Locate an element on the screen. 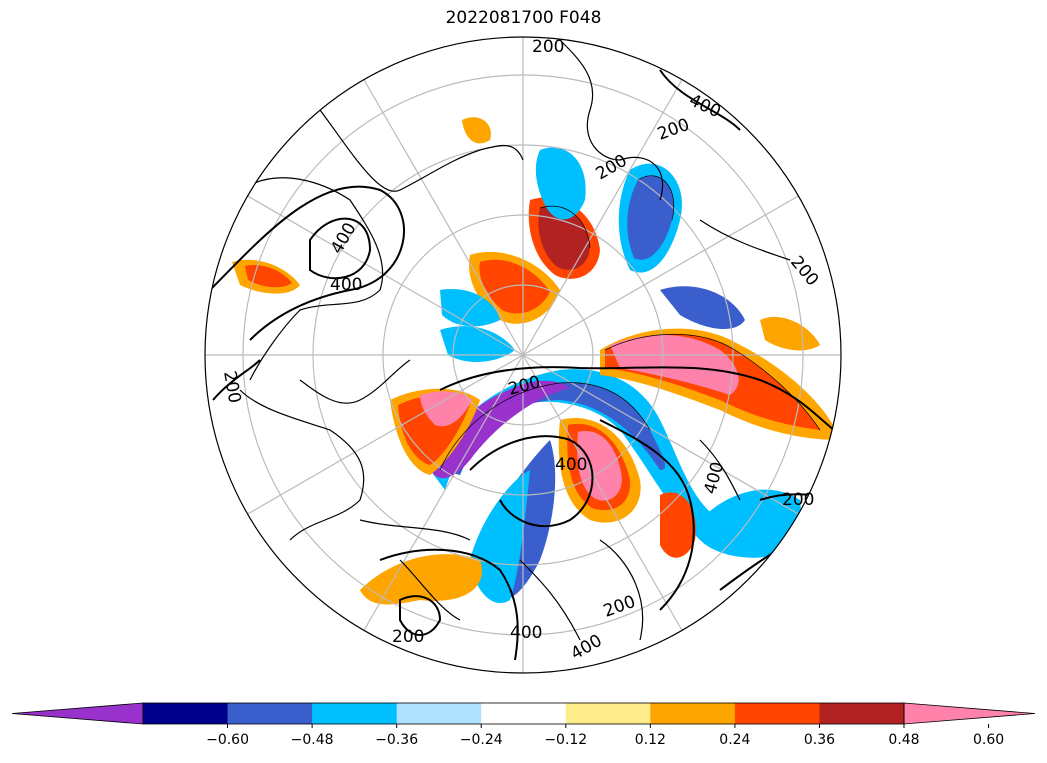 The image size is (1047, 763). anomaly-positive-north-core is located at coordinates (514, 286).